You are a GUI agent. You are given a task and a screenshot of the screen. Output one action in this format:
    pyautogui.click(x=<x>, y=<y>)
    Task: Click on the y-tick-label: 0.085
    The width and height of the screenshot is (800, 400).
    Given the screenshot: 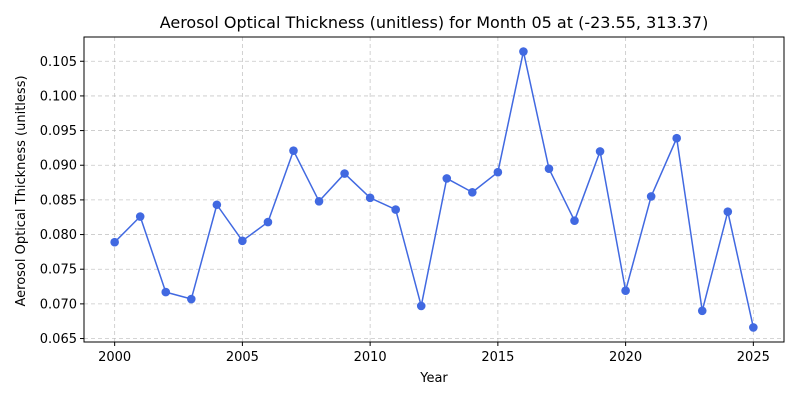 What is the action you would take?
    pyautogui.click(x=58, y=200)
    